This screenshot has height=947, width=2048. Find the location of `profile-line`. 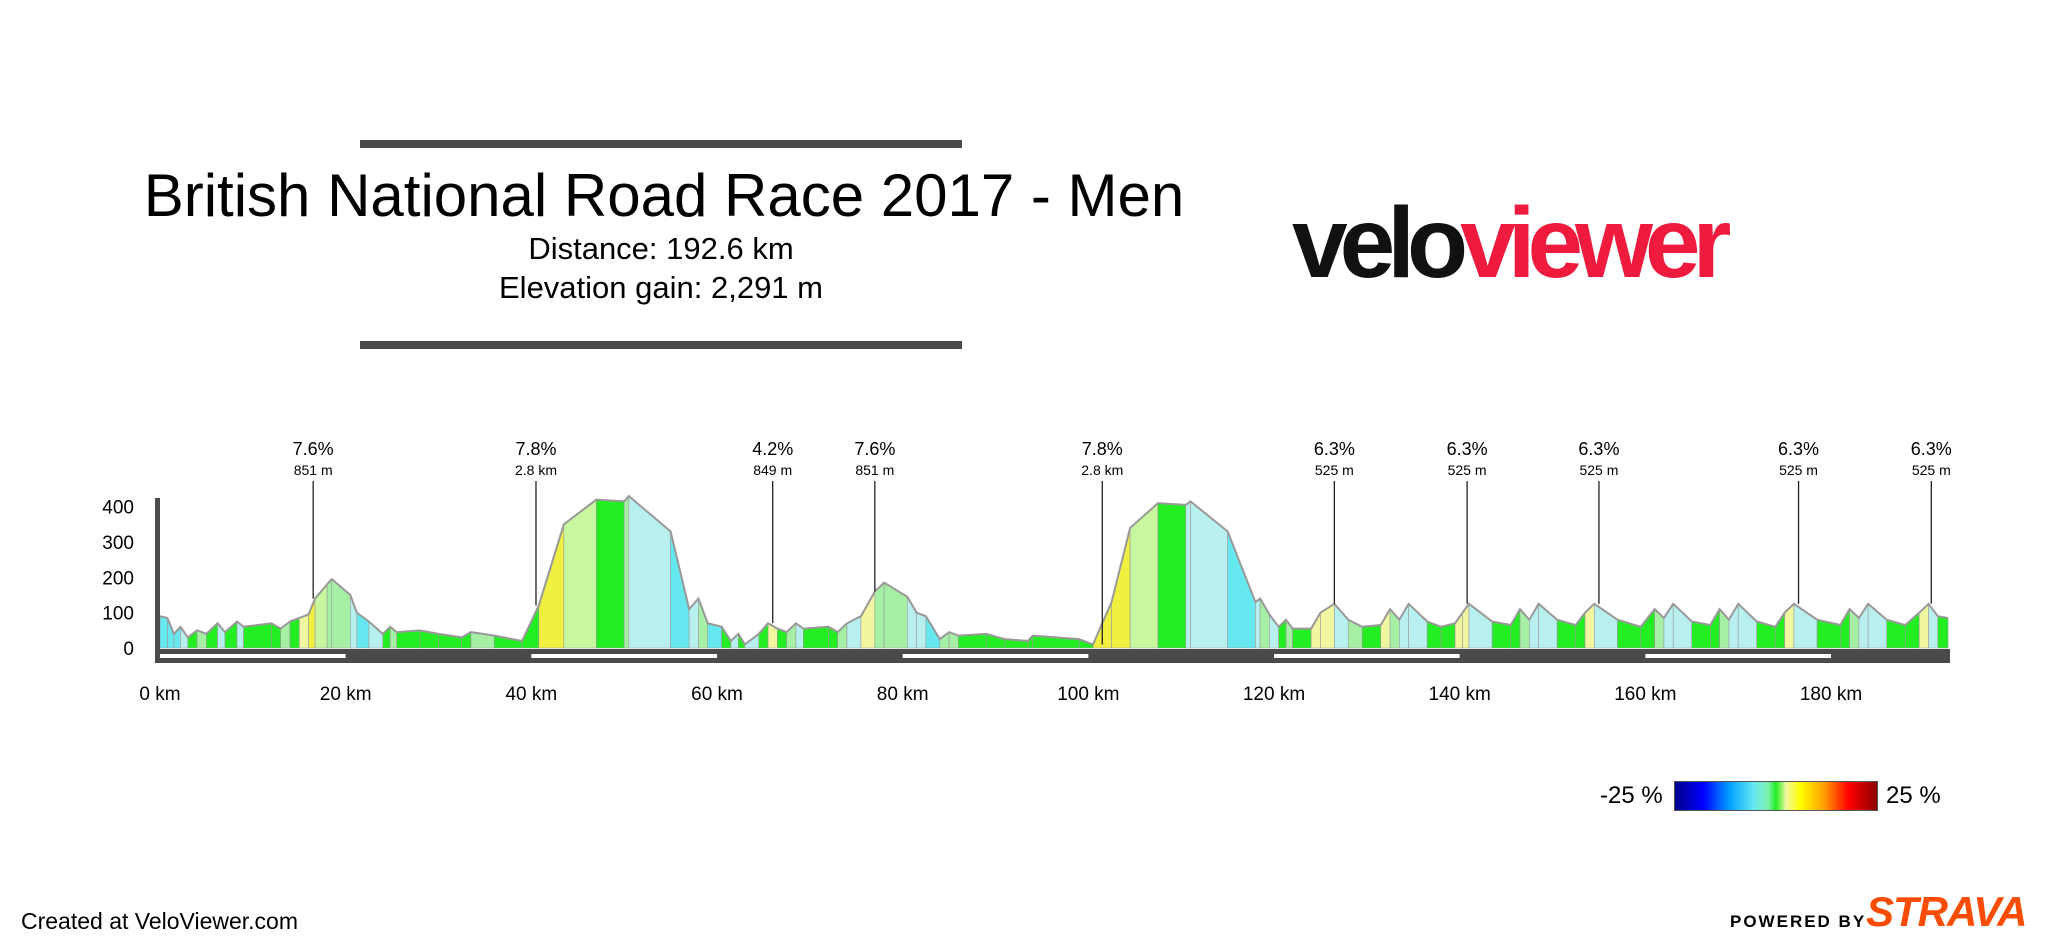

profile-line is located at coordinates (1054, 570).